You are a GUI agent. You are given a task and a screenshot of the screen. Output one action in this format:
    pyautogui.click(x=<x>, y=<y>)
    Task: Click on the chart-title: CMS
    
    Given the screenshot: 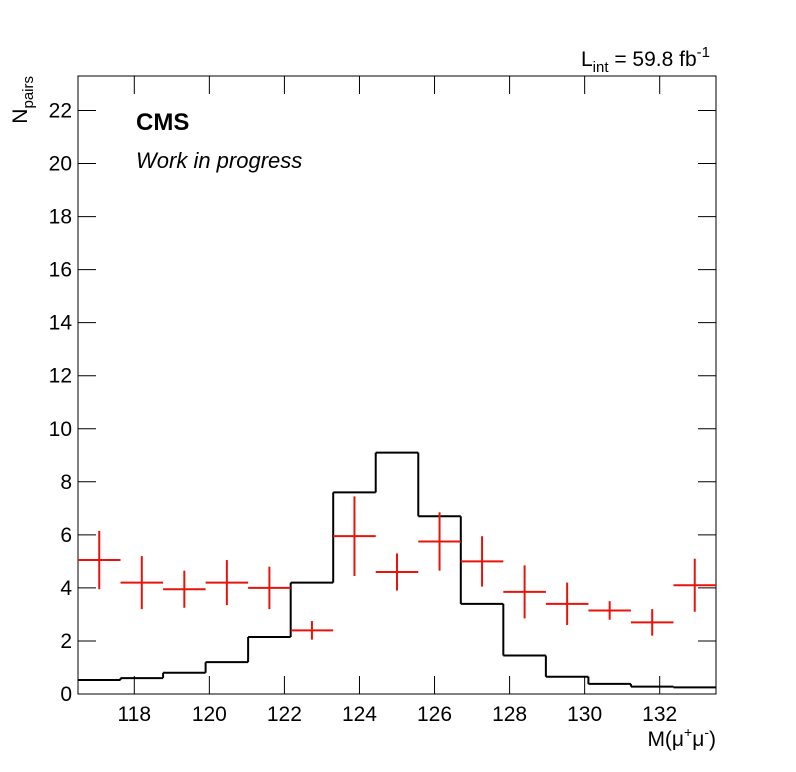 What is the action you would take?
    pyautogui.click(x=162, y=122)
    